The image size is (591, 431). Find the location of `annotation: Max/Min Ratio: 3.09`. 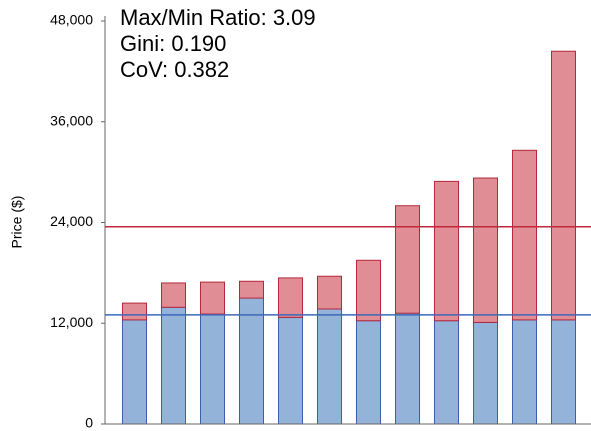

annotation: Max/Min Ratio: 3.09 is located at coordinates (218, 17).